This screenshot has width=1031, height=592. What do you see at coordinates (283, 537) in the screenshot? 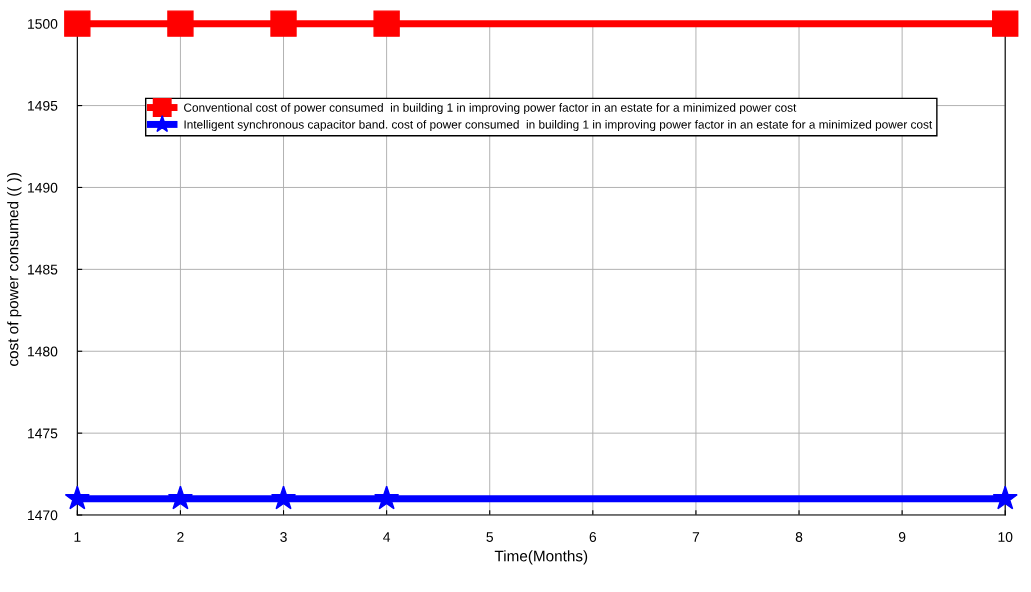
I see `x-tick-label: 3` at bounding box center [283, 537].